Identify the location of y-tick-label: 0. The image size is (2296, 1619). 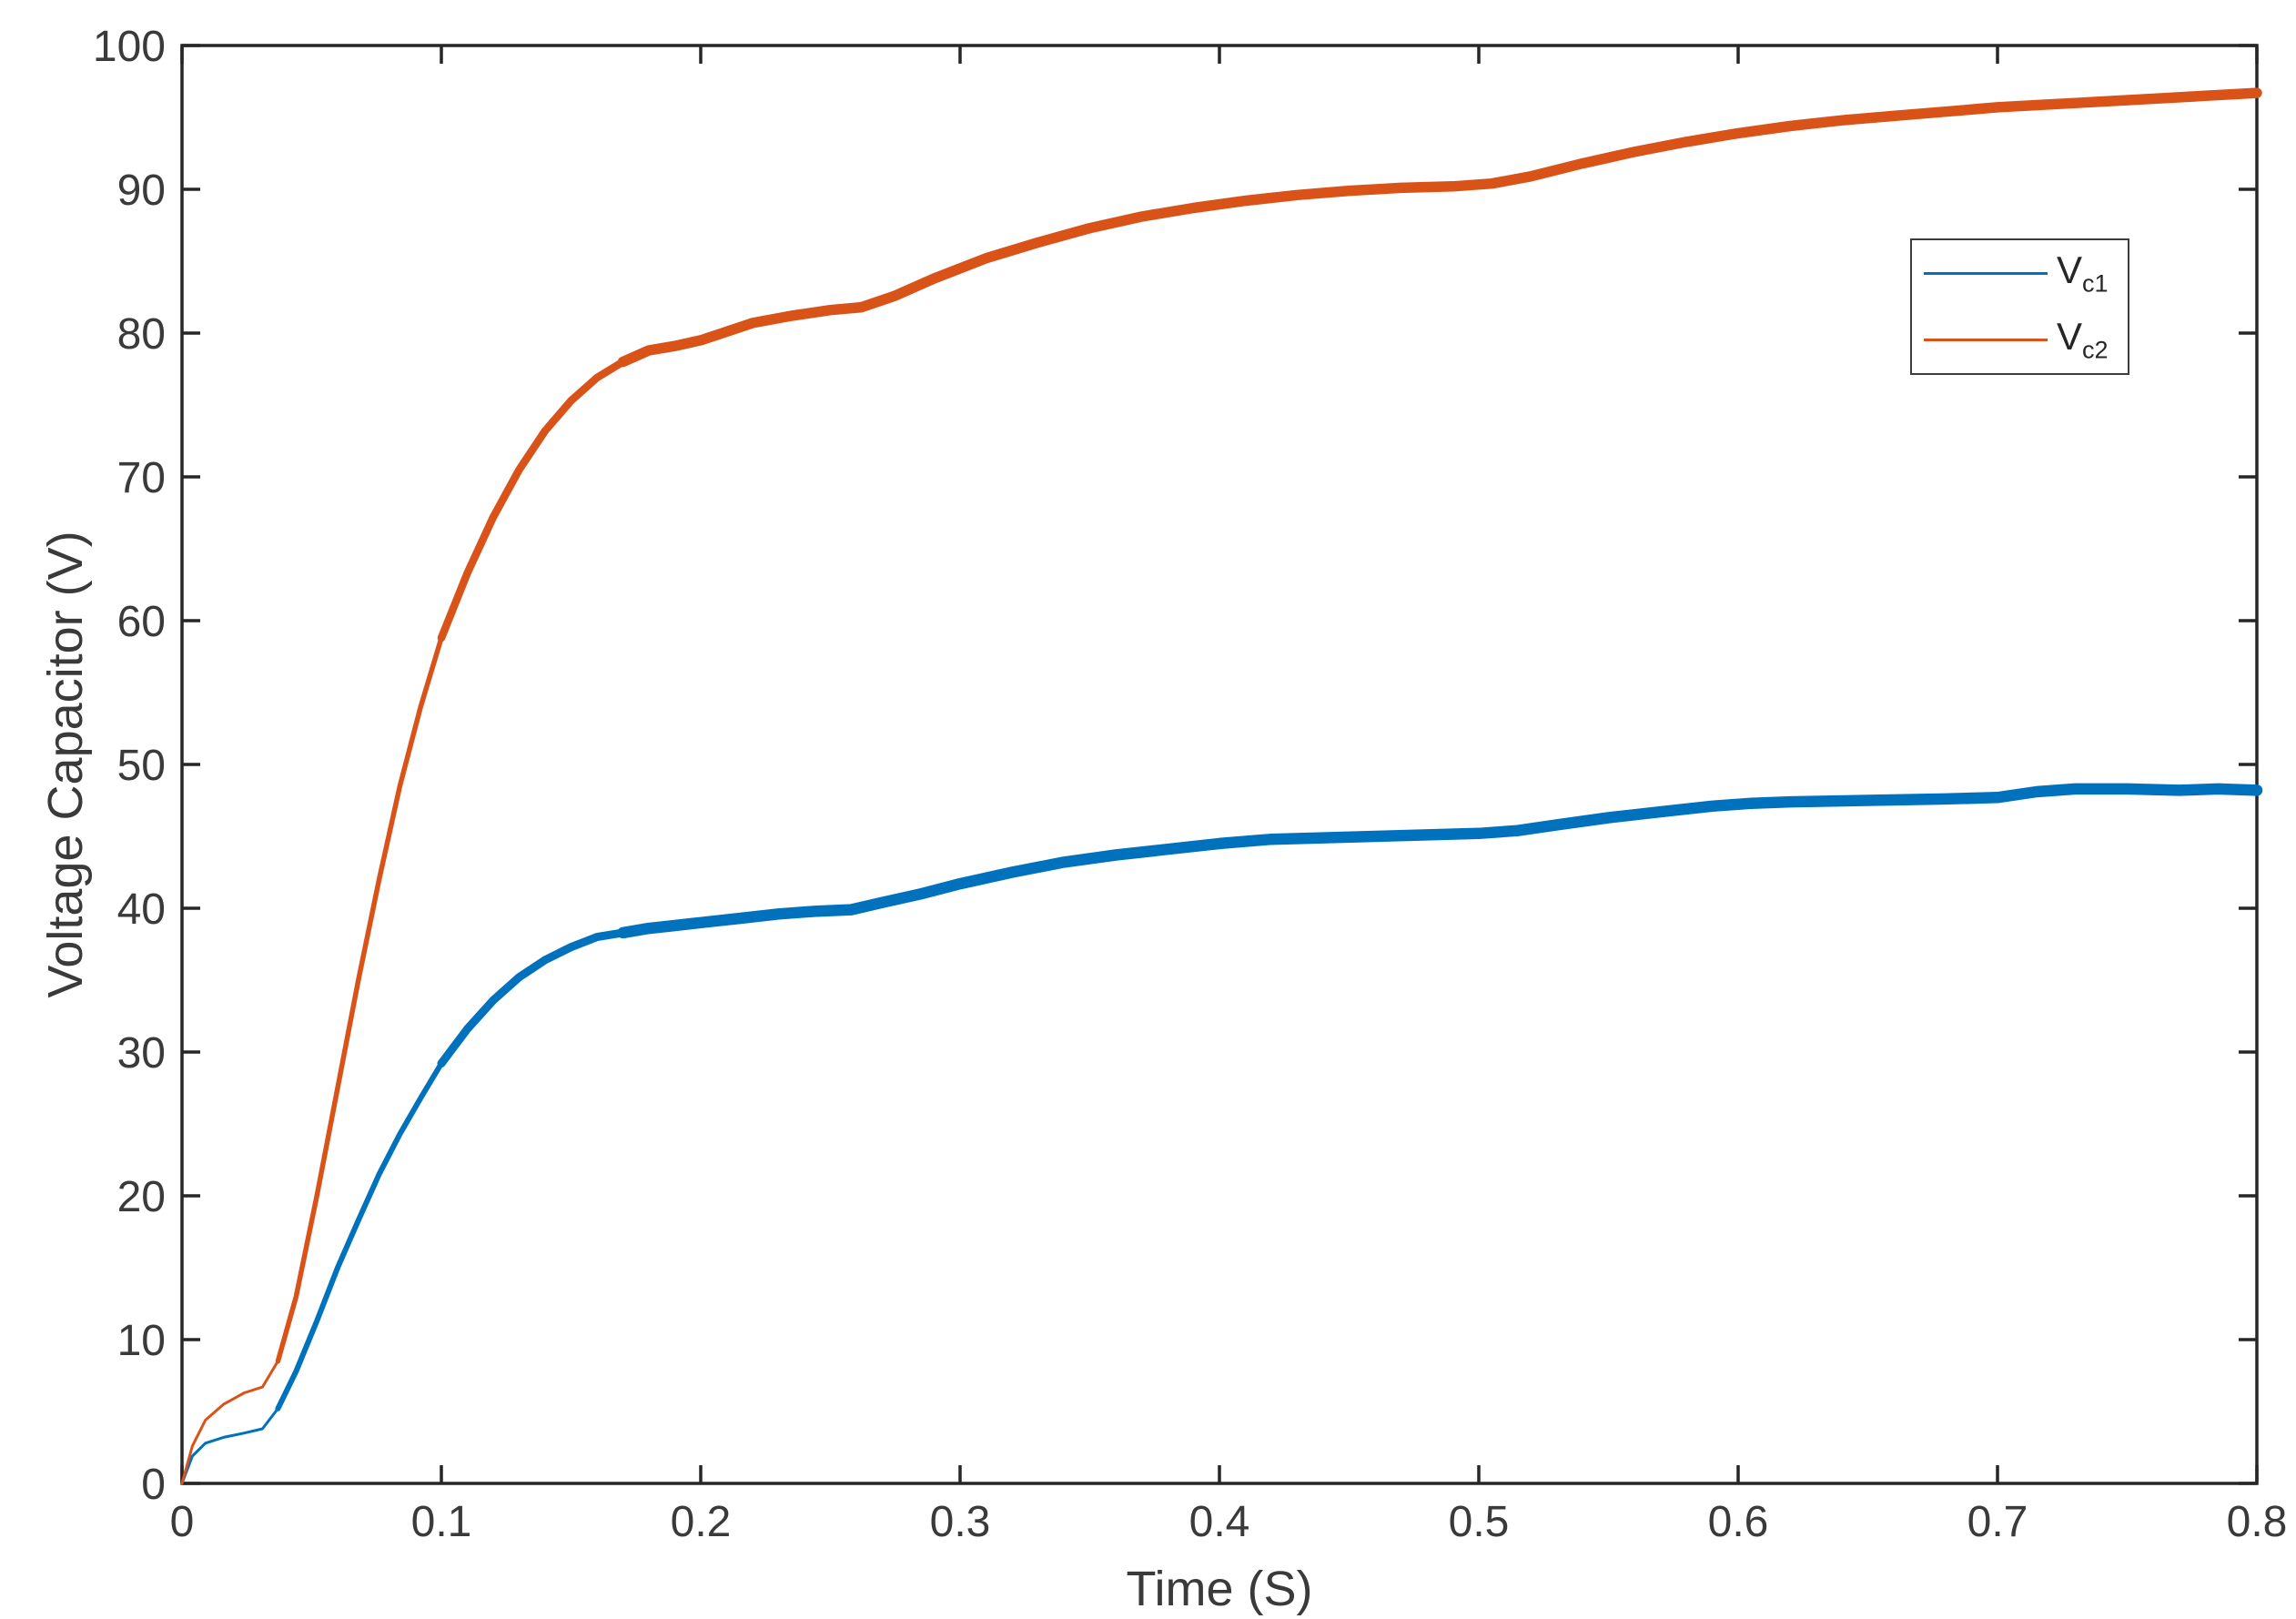
(153, 1485).